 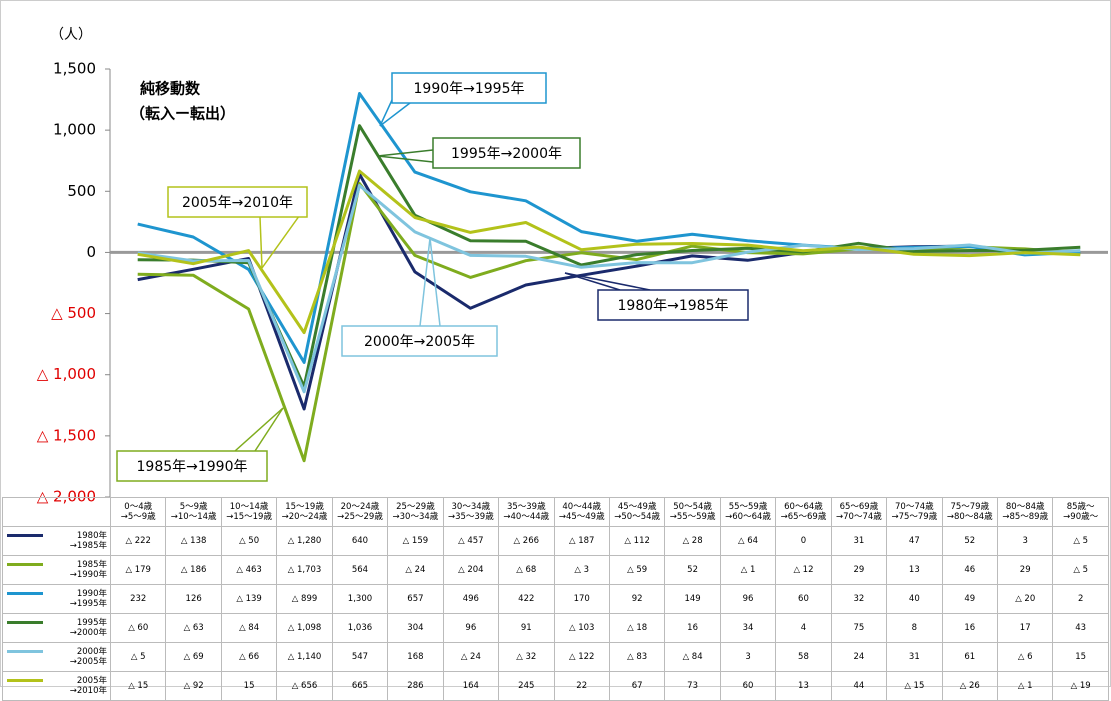 I want to click on x-tick-label: 30～34歳 →35～39歳, so click(x=471, y=512).